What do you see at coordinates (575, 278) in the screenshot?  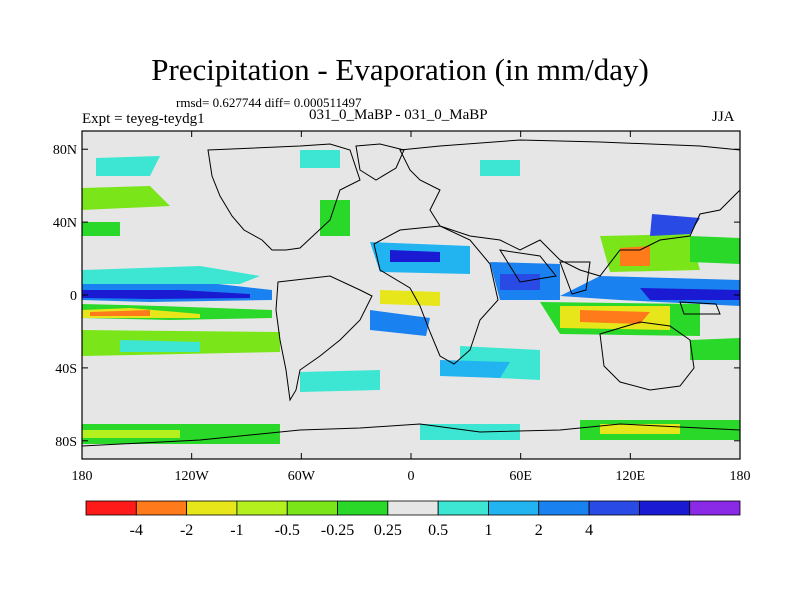 I see `coastline-india` at bounding box center [575, 278].